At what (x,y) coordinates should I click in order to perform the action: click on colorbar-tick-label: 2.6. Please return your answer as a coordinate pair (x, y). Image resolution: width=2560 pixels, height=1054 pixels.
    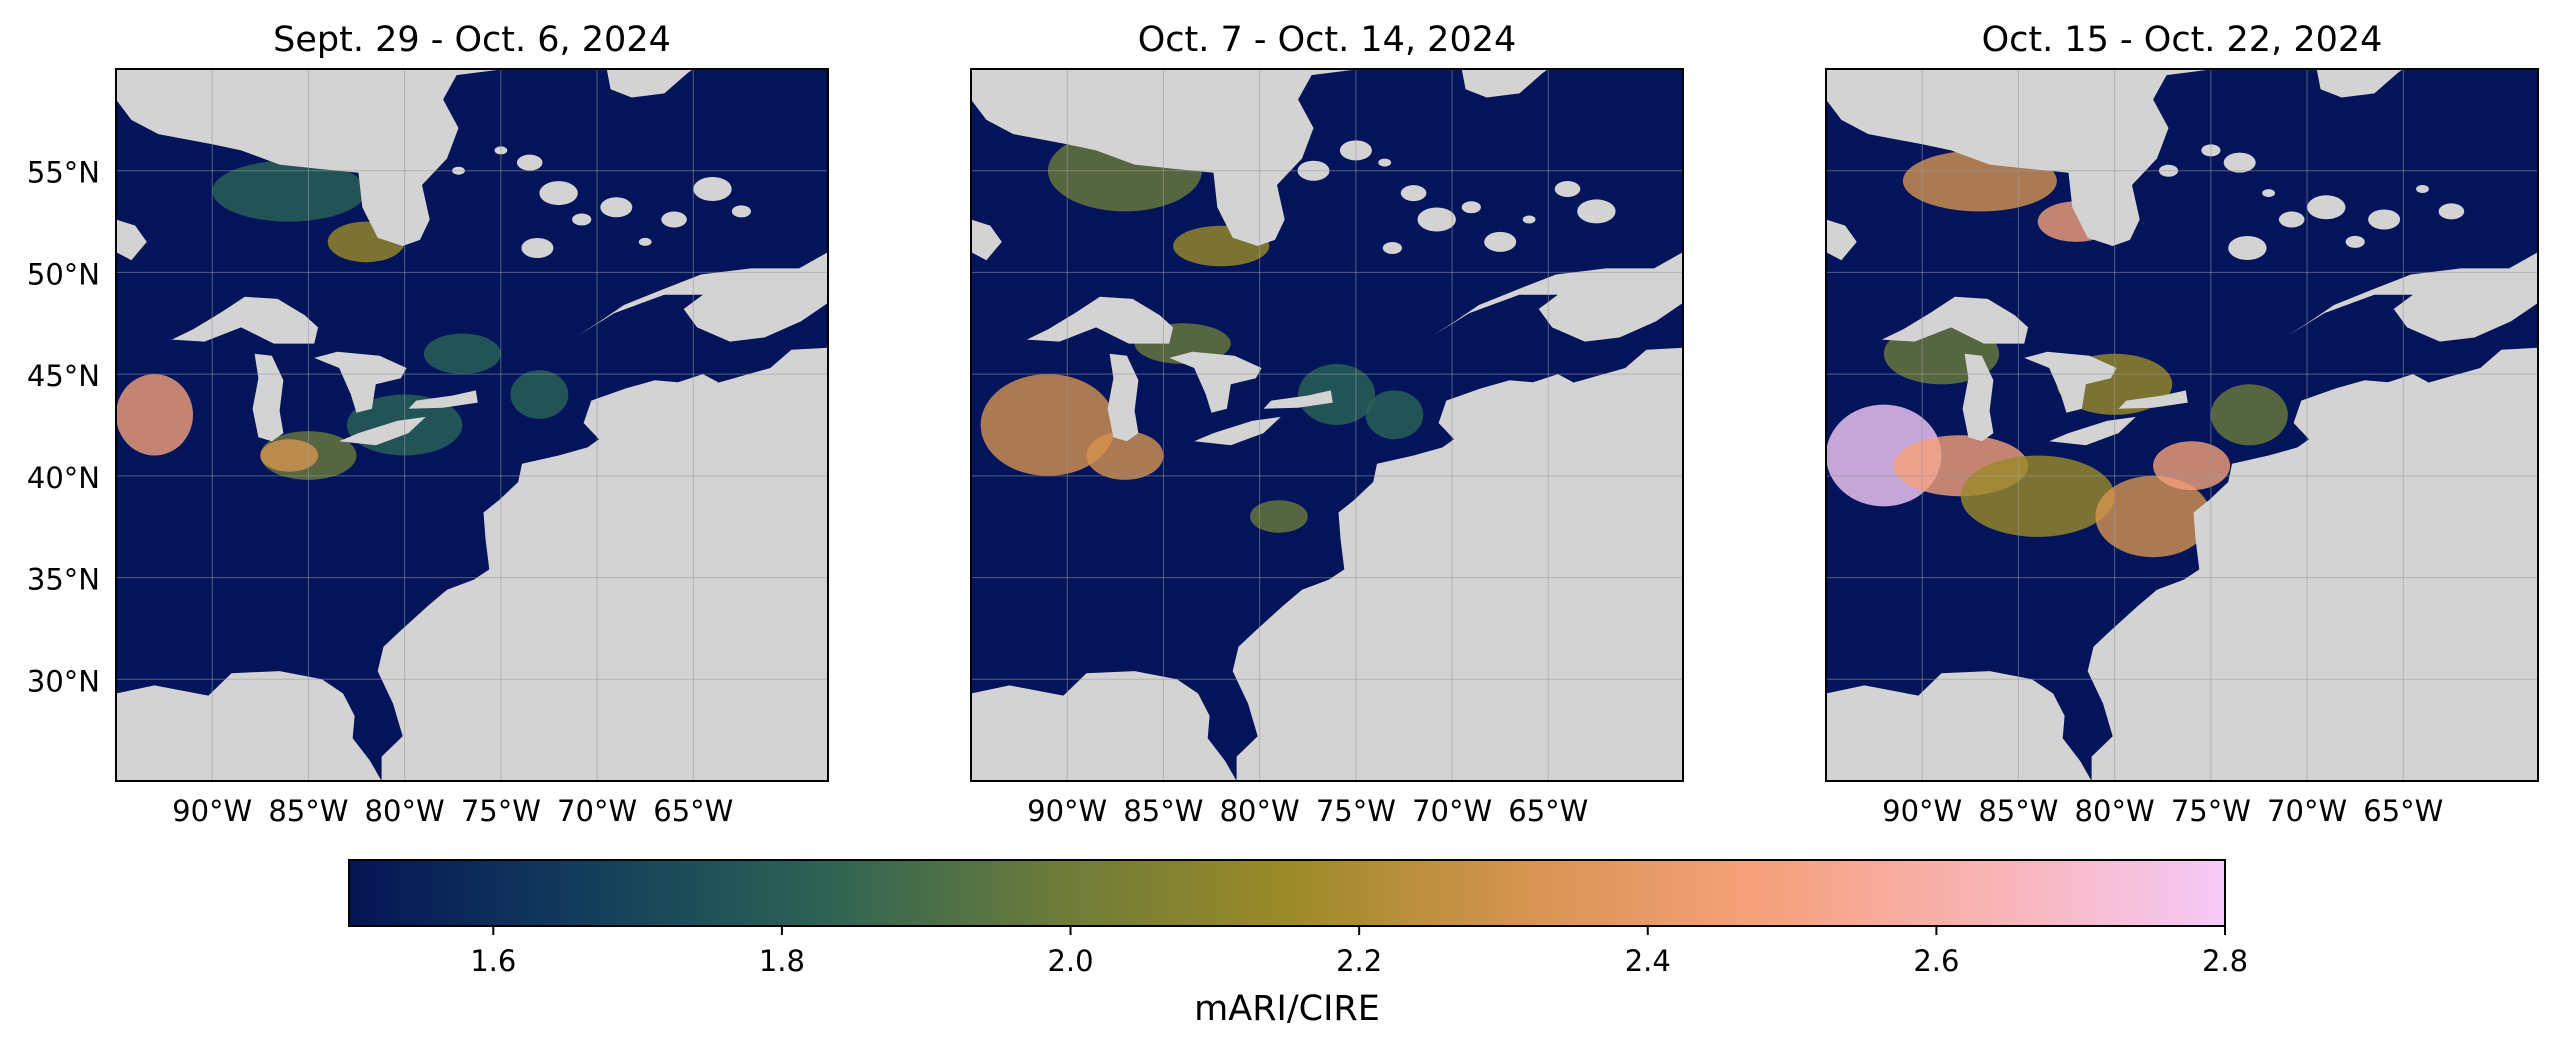
    Looking at the image, I should click on (1936, 961).